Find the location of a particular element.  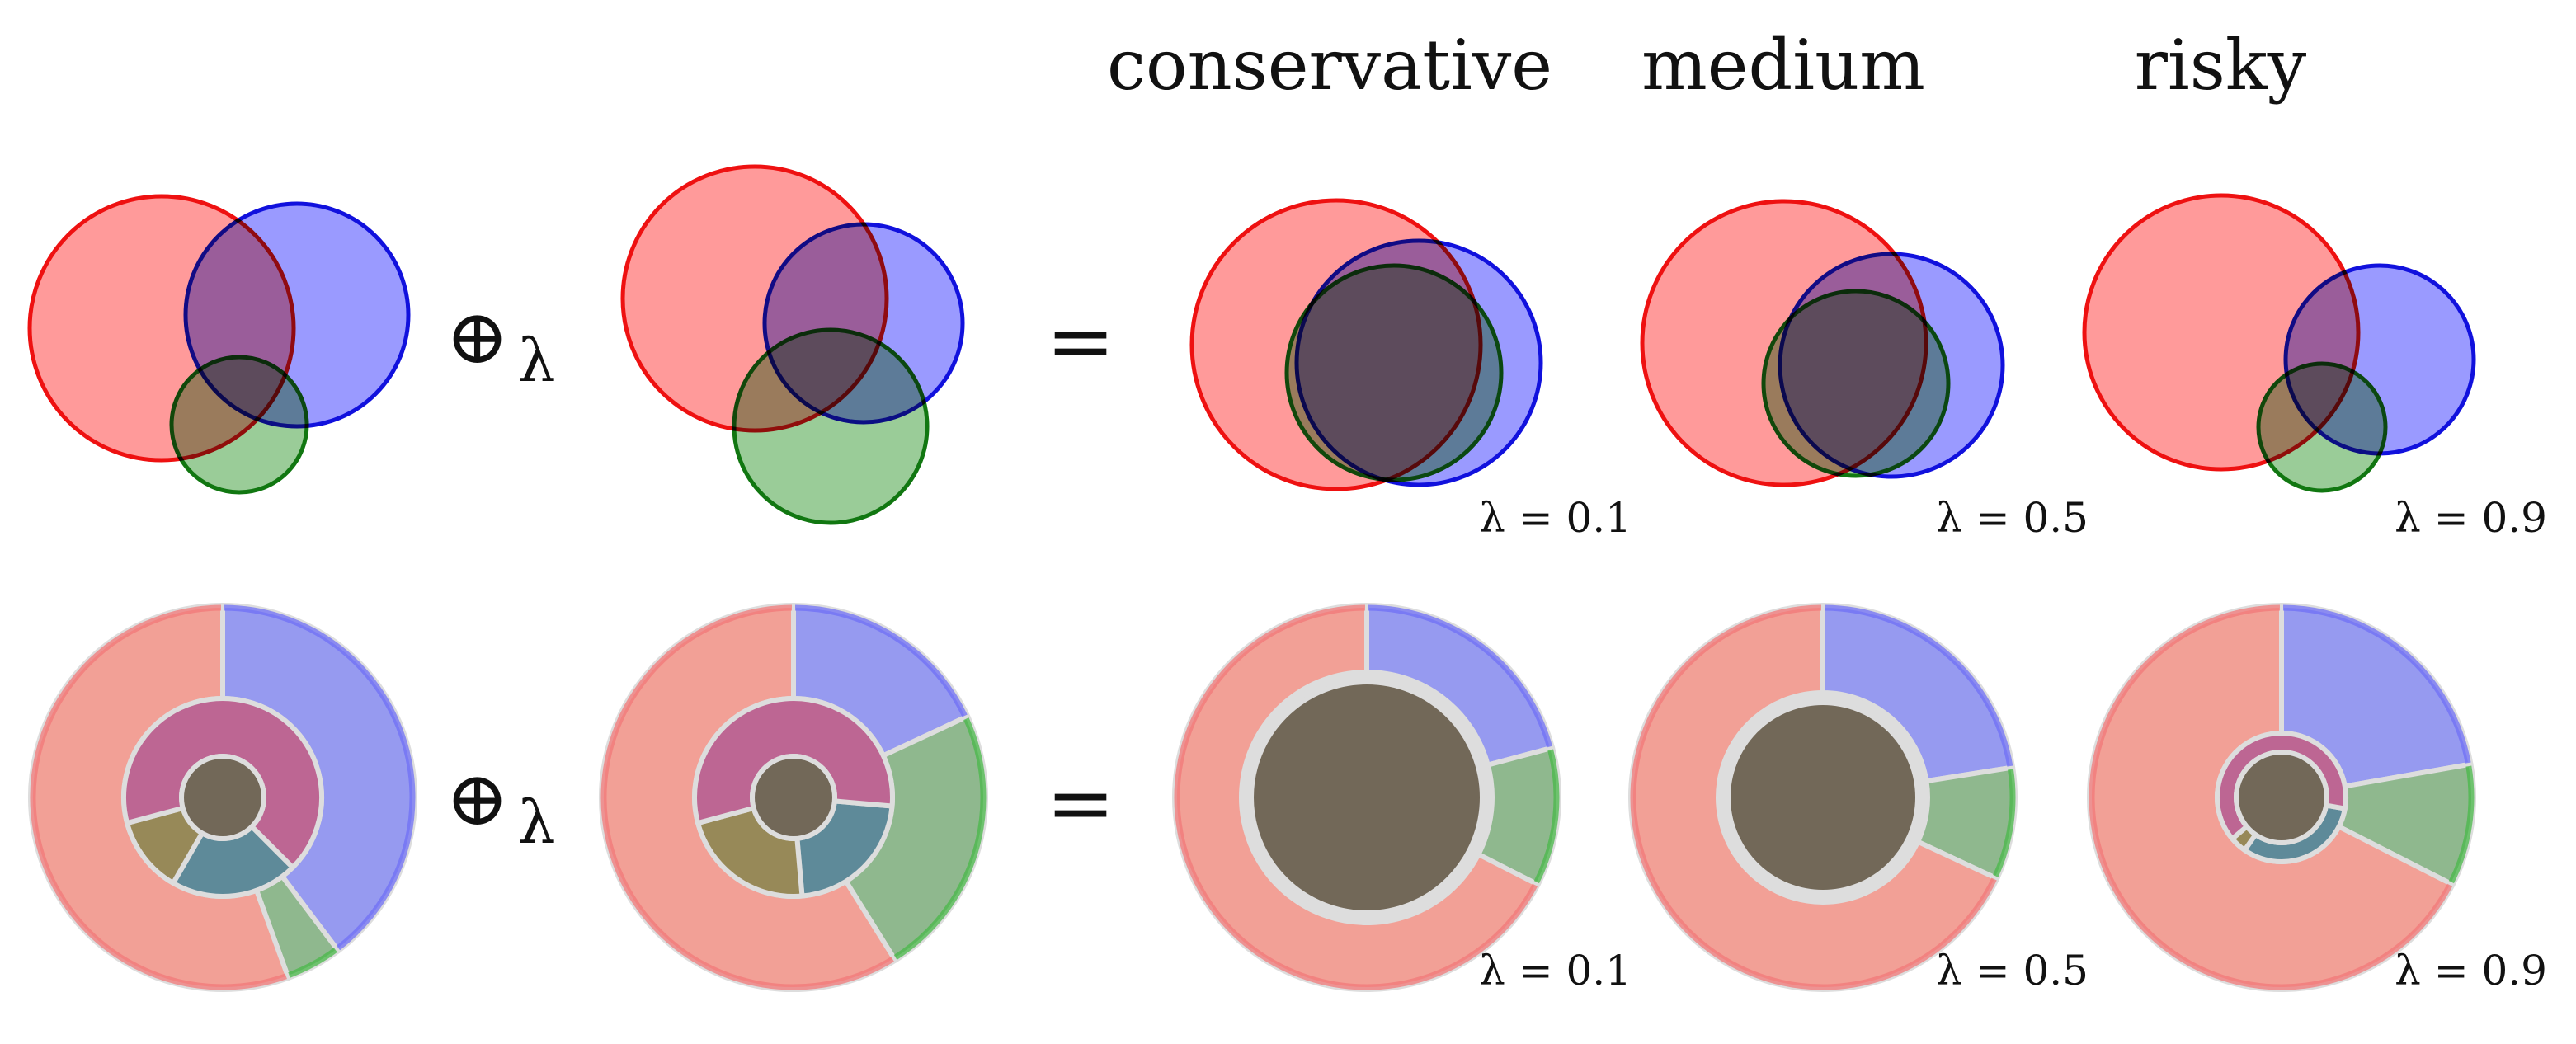

lambda-label-row2-medium: λ = 0.5 is located at coordinates (2012, 971).